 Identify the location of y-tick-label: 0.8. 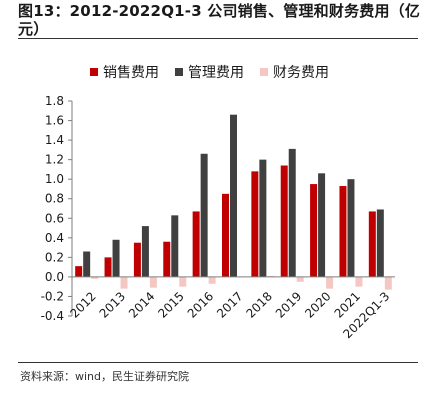
(54, 199).